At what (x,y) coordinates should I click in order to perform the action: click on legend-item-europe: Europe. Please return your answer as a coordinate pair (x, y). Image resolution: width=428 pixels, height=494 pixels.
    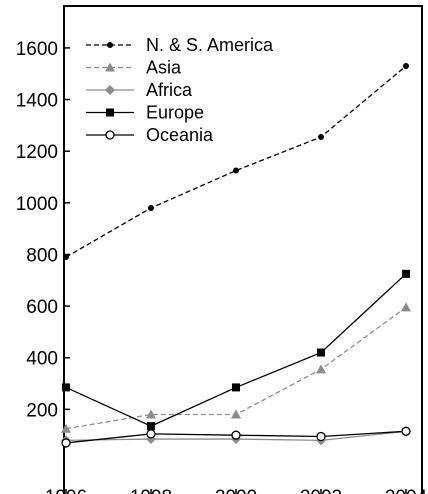
    Looking at the image, I should click on (145, 113).